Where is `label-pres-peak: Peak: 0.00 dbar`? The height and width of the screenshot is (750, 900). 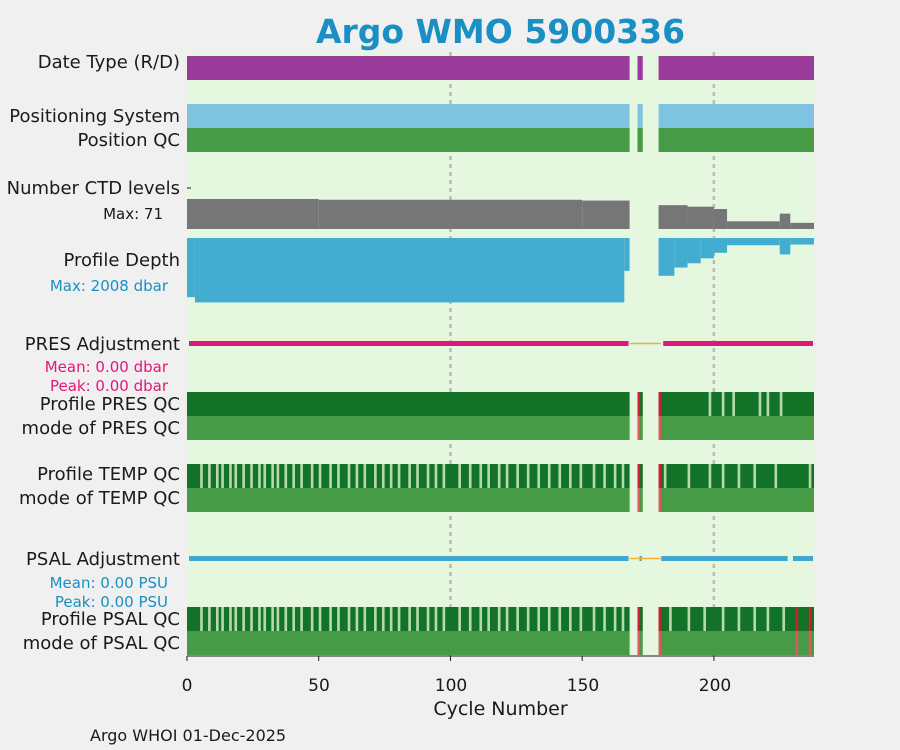 label-pres-peak: Peak: 0.00 dbar is located at coordinates (108, 386).